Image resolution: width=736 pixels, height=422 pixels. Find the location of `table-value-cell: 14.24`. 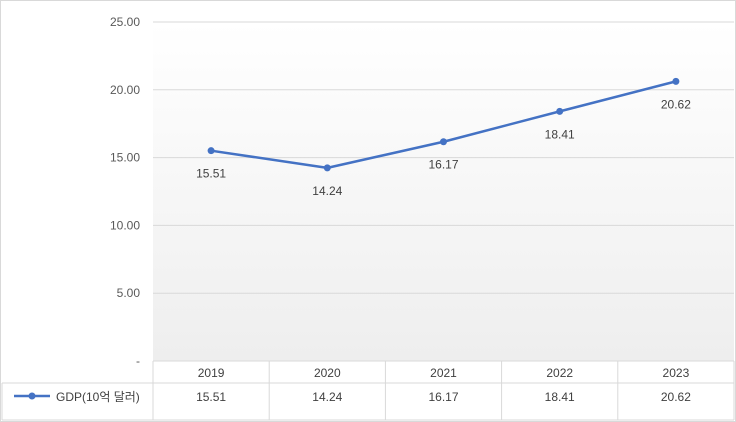

table-value-cell: 14.24 is located at coordinates (327, 397).